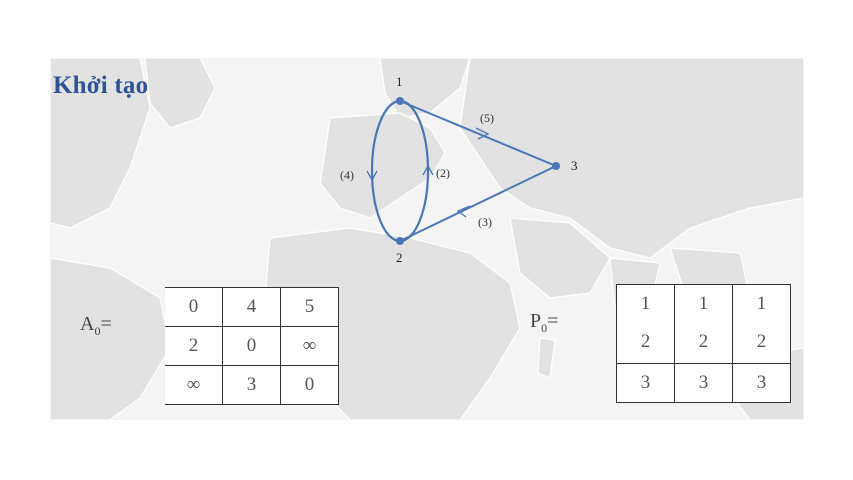 The height and width of the screenshot is (480, 853). I want to click on matrix-a-cell: 4, so click(251, 307).